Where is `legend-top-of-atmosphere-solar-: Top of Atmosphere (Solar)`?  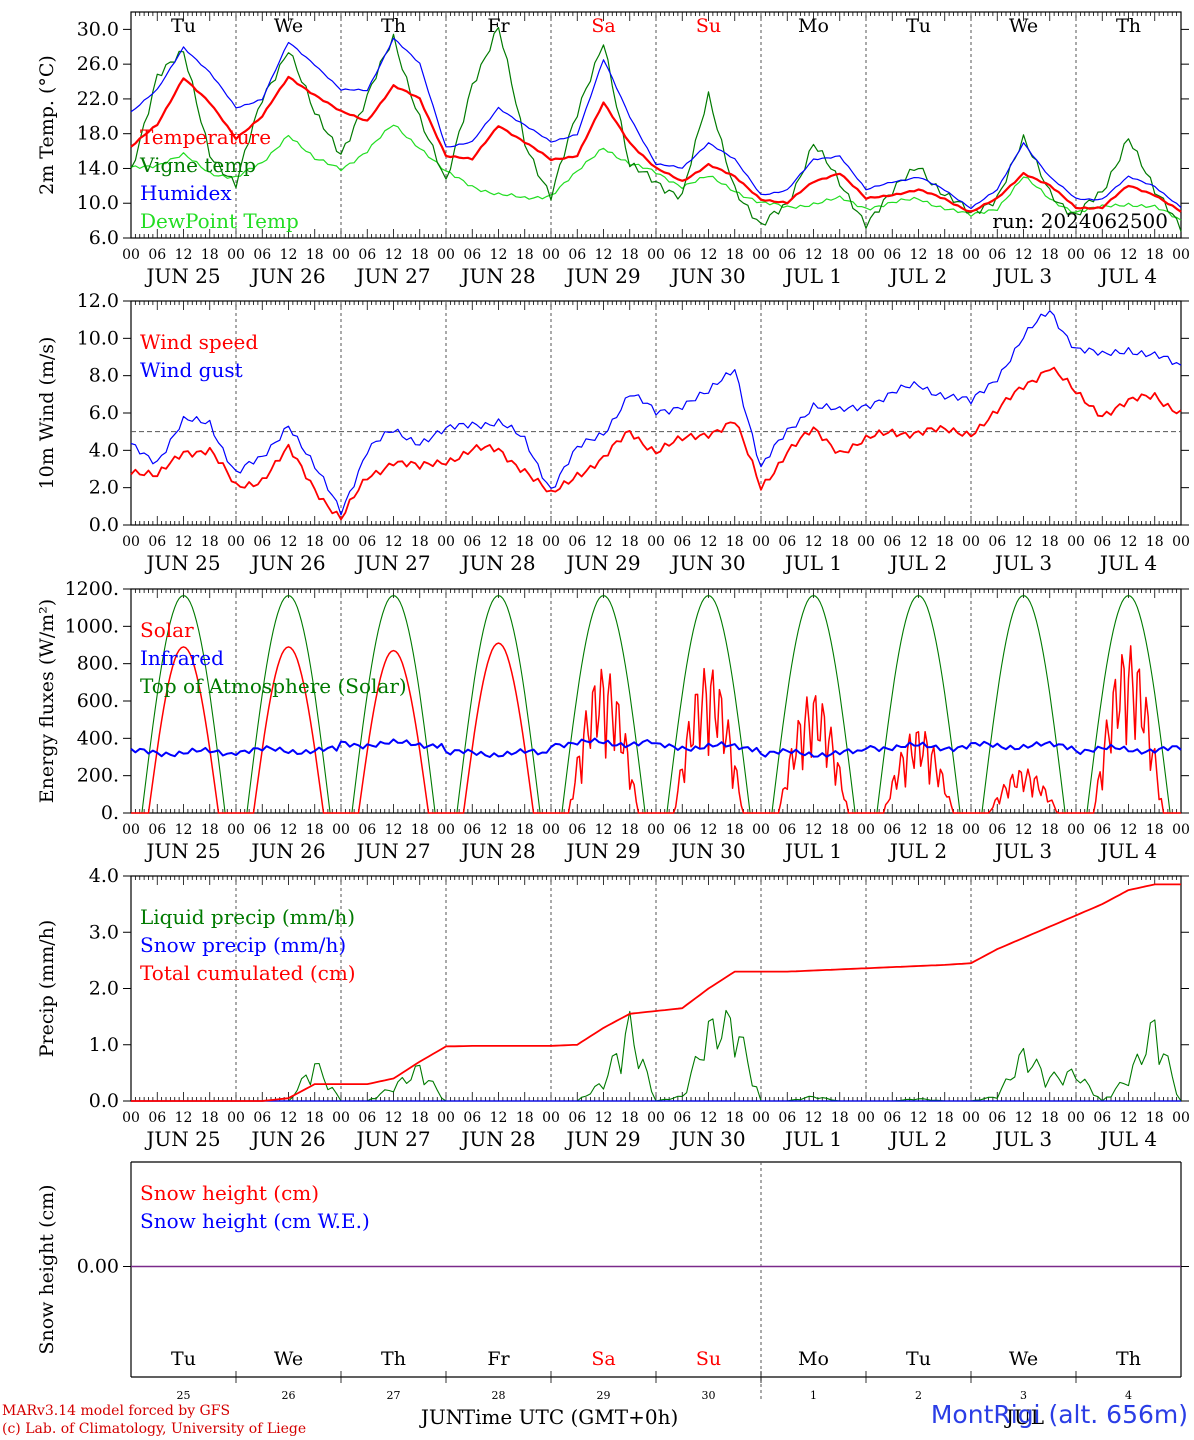 legend-top-of-atmosphere-solar-: Top of Atmosphere (Solar) is located at coordinates (273, 686).